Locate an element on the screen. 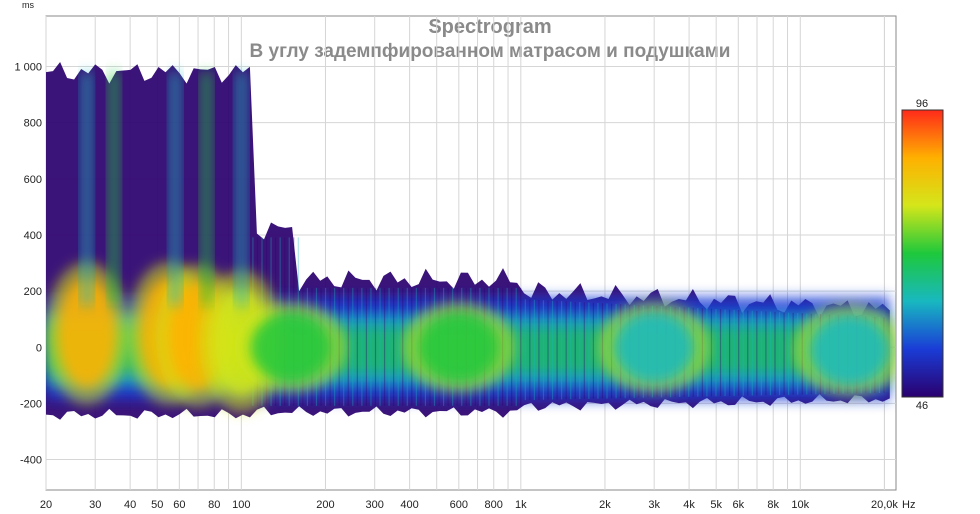  y-tick-label: -400 is located at coordinates (31, 461).